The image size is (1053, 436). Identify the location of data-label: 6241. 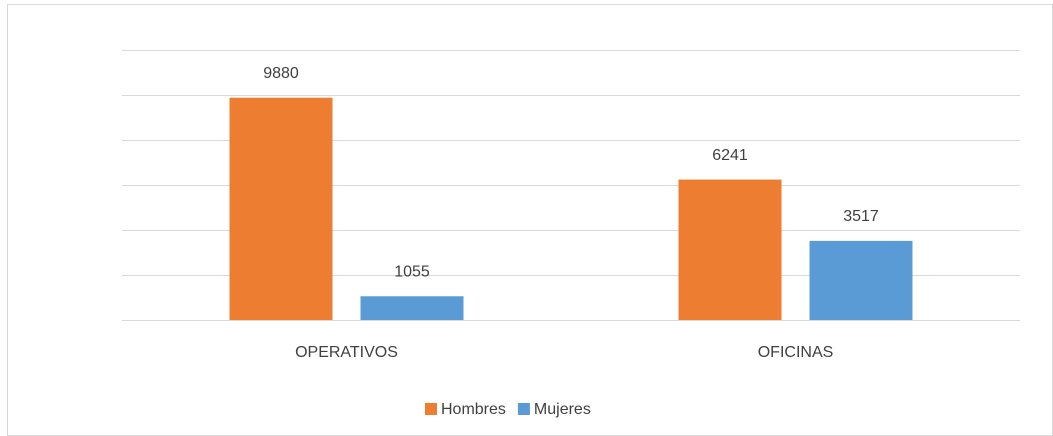
(730, 155).